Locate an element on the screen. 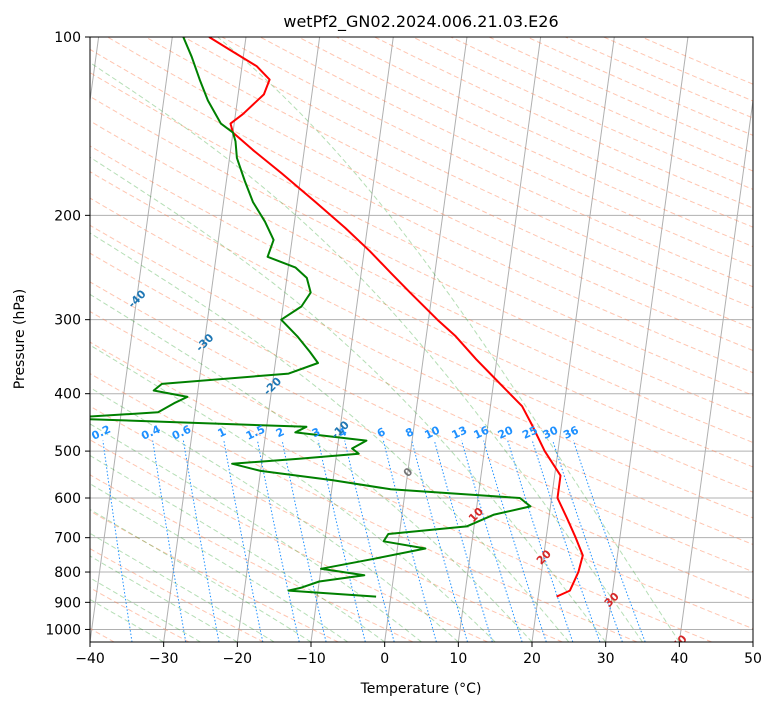 The height and width of the screenshot is (708, 775). y-tick-label: 900 is located at coordinates (67, 603).